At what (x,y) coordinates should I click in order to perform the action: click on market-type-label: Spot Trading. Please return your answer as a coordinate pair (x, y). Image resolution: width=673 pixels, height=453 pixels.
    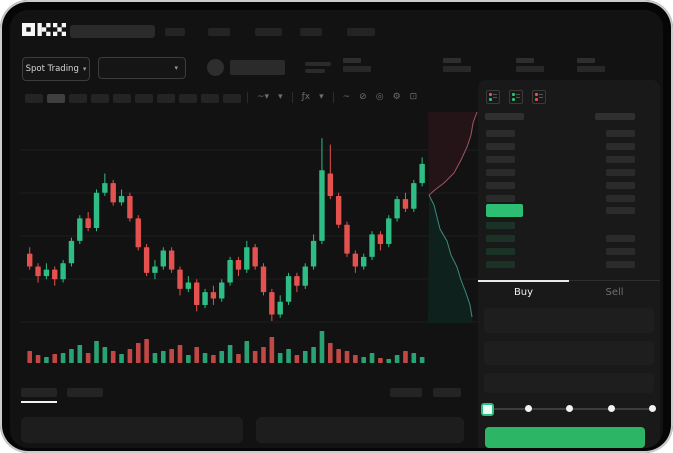
    Looking at the image, I should click on (52, 69).